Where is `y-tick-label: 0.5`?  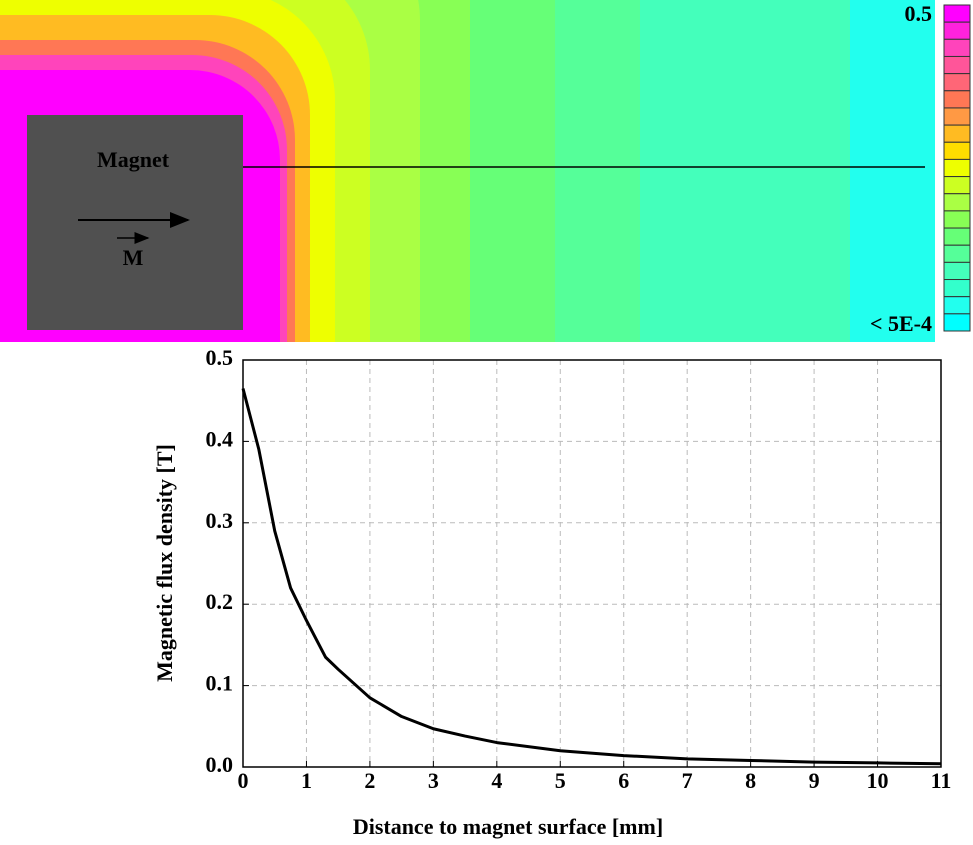
y-tick-label: 0.5 is located at coordinates (220, 357).